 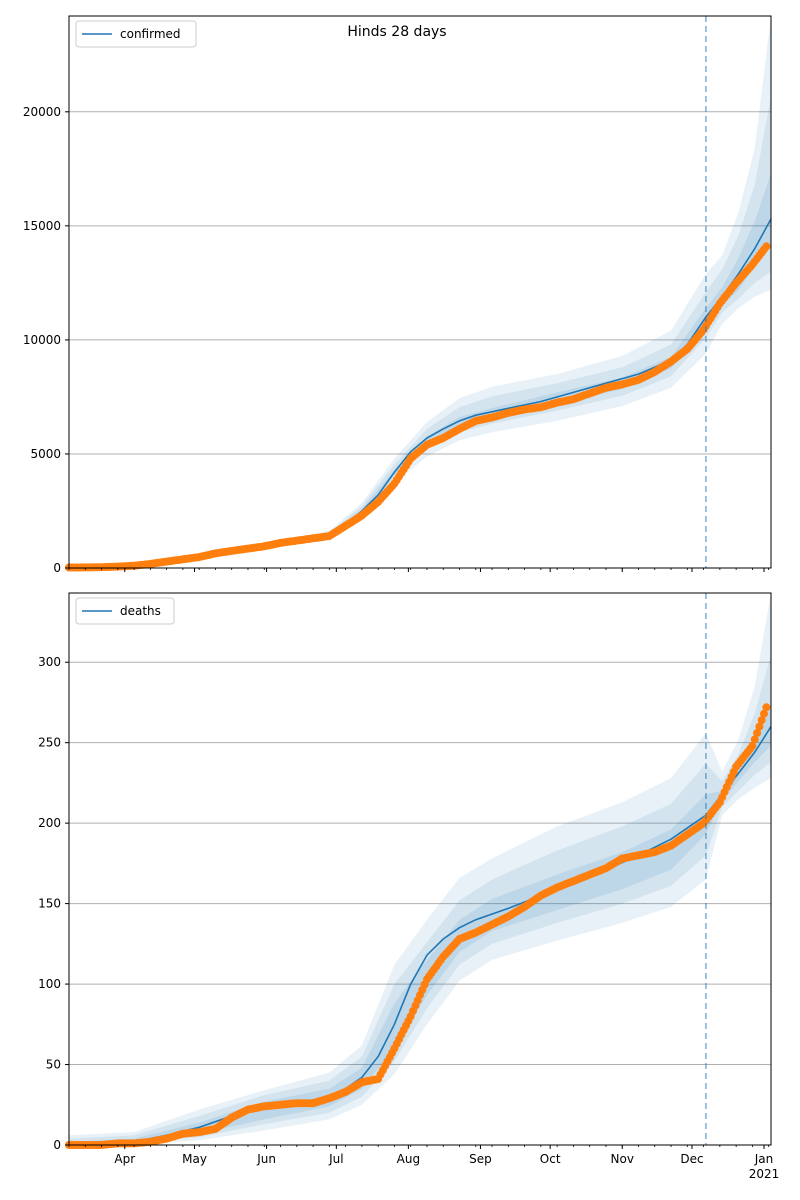 I want to click on deaths-legend: deaths, so click(x=125, y=611).